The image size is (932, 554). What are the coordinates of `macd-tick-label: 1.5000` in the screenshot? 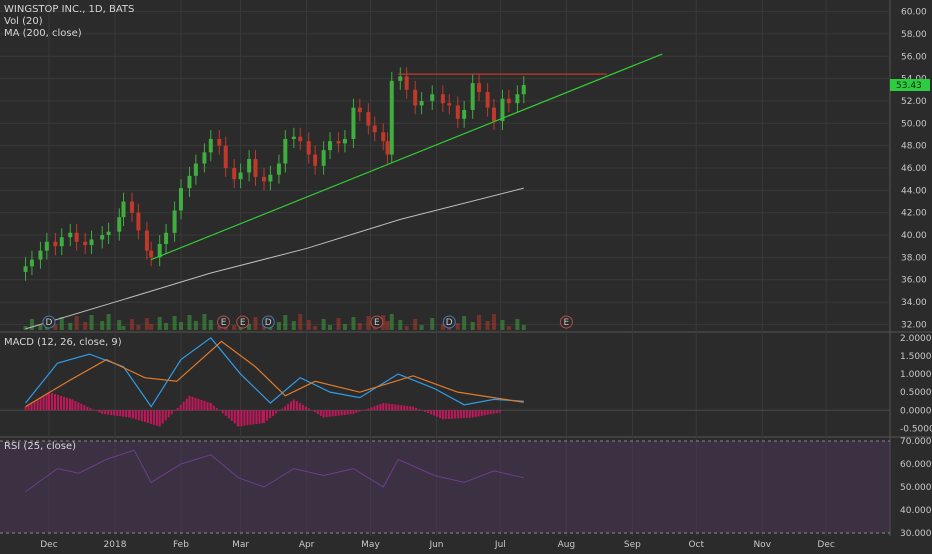 It's located at (916, 357).